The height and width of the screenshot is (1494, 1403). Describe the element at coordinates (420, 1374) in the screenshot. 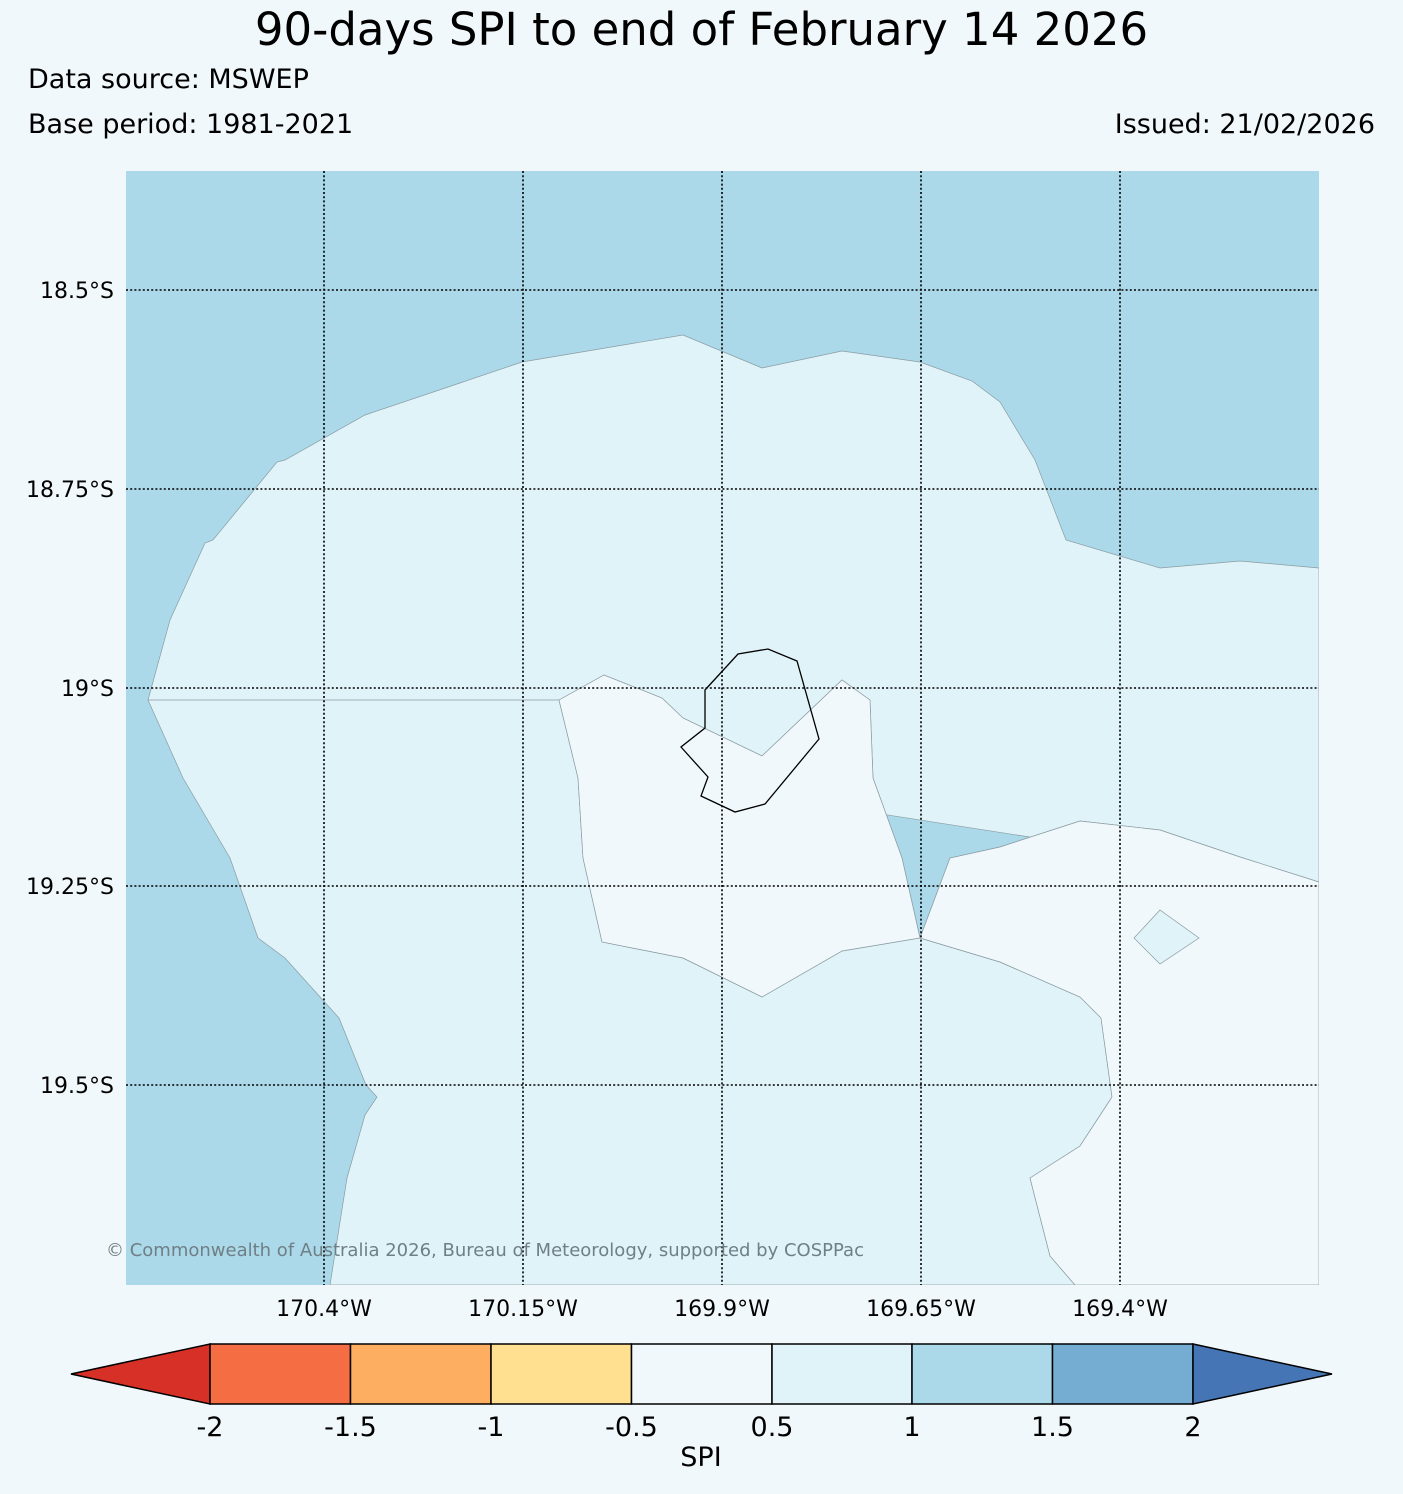

I see `colorbar-segment-neg1-5-neg1` at that location.